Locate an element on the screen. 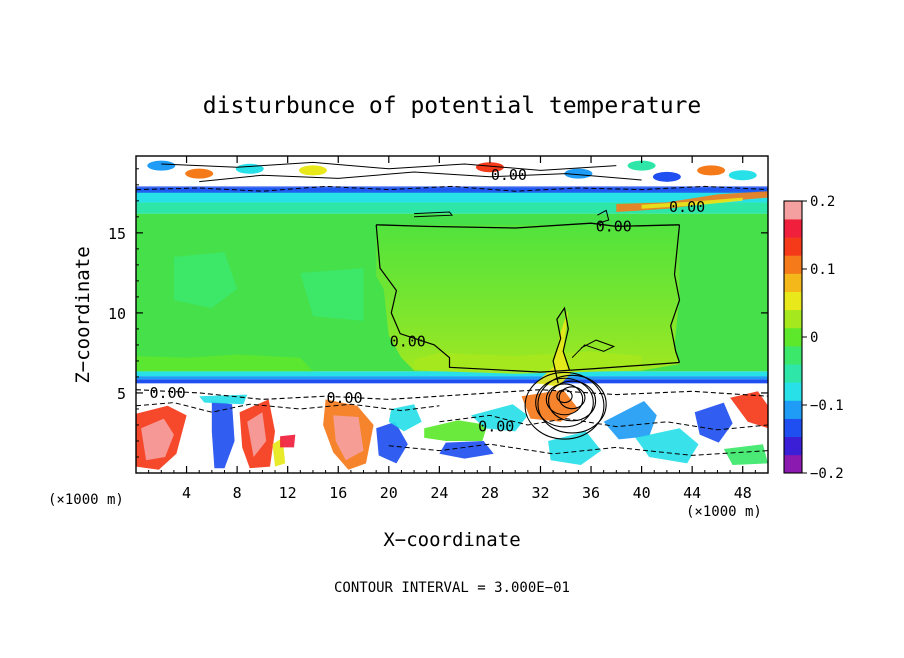 Image resolution: width=904 pixels, height=658 pixels. field-upper-layer is located at coordinates (452, 208).